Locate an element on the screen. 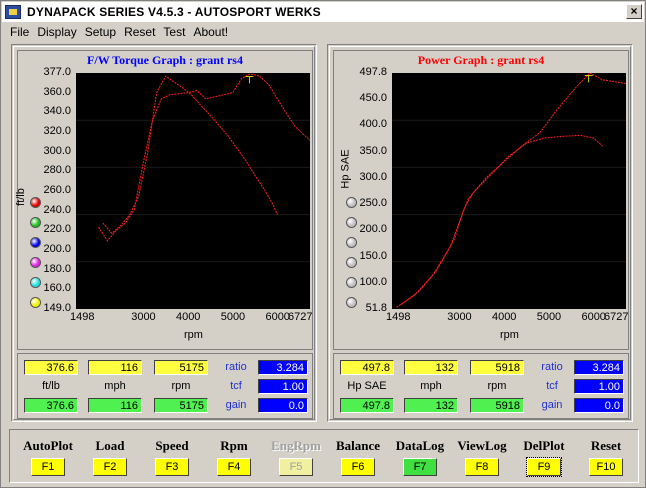  fkey-button-f3: F3 is located at coordinates (172, 467).